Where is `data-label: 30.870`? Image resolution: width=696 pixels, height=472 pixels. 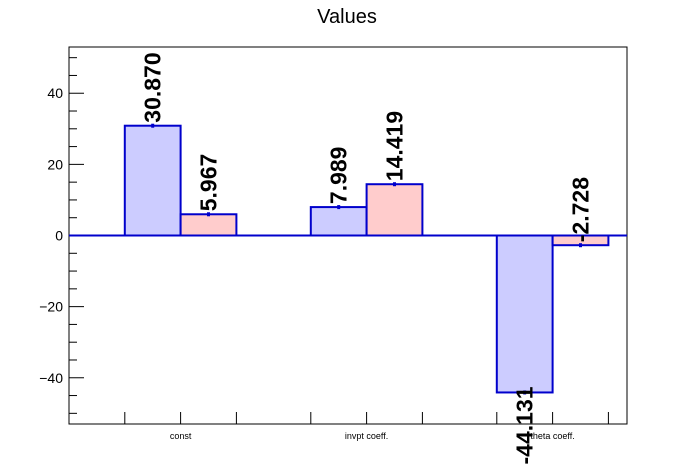
data-label: 30.870 is located at coordinates (153, 87).